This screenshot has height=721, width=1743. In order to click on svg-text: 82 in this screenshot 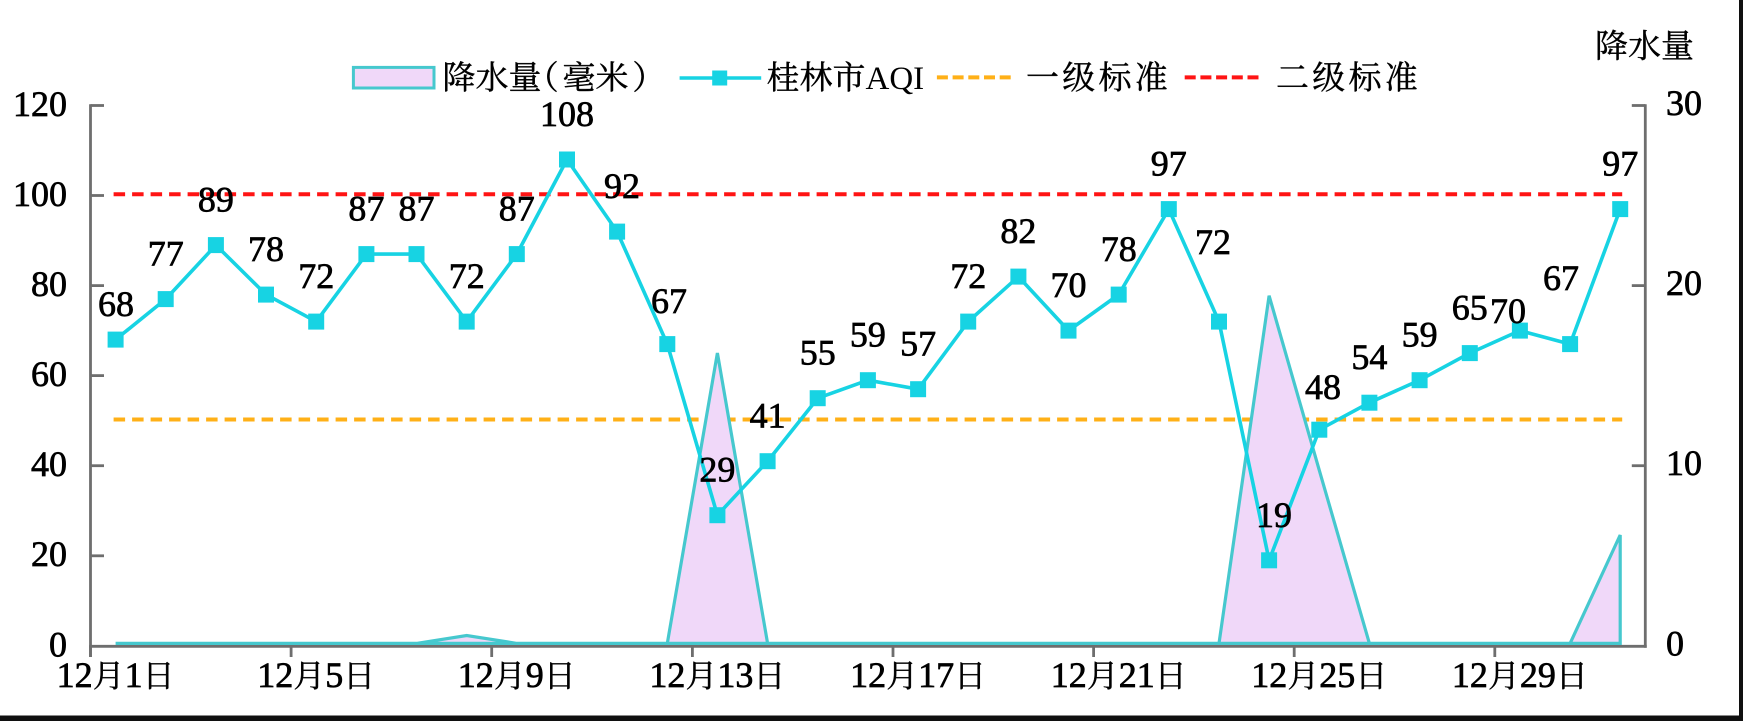, I will do `click(1018, 231)`.